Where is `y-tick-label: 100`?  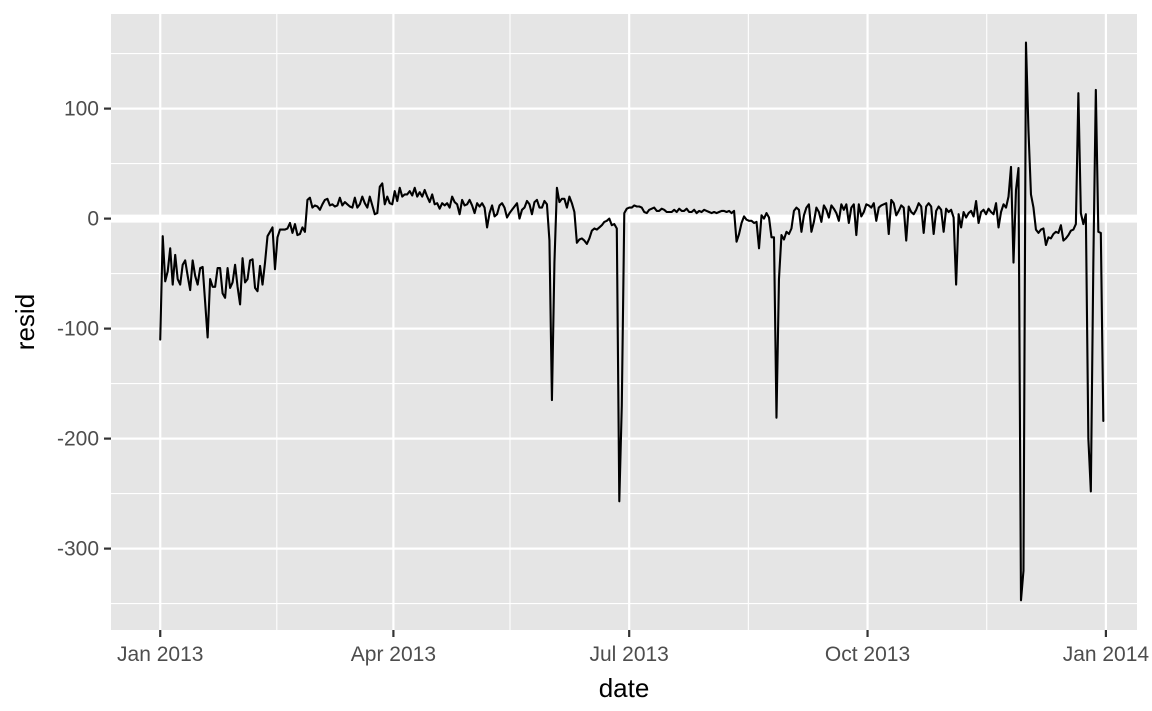 y-tick-label: 100 is located at coordinates (81, 109).